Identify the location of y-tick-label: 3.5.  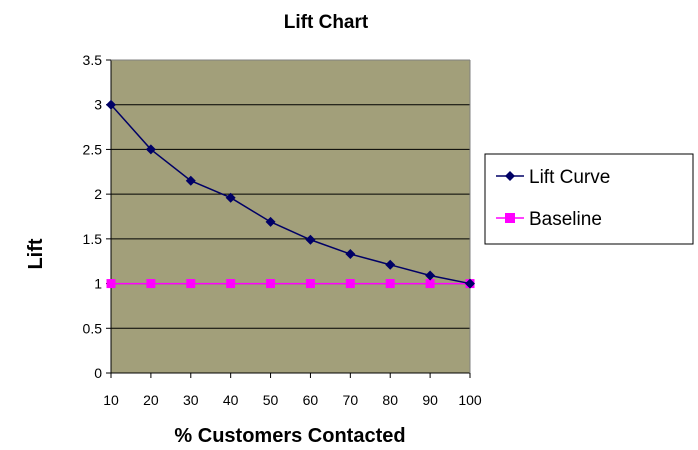
(93, 60).